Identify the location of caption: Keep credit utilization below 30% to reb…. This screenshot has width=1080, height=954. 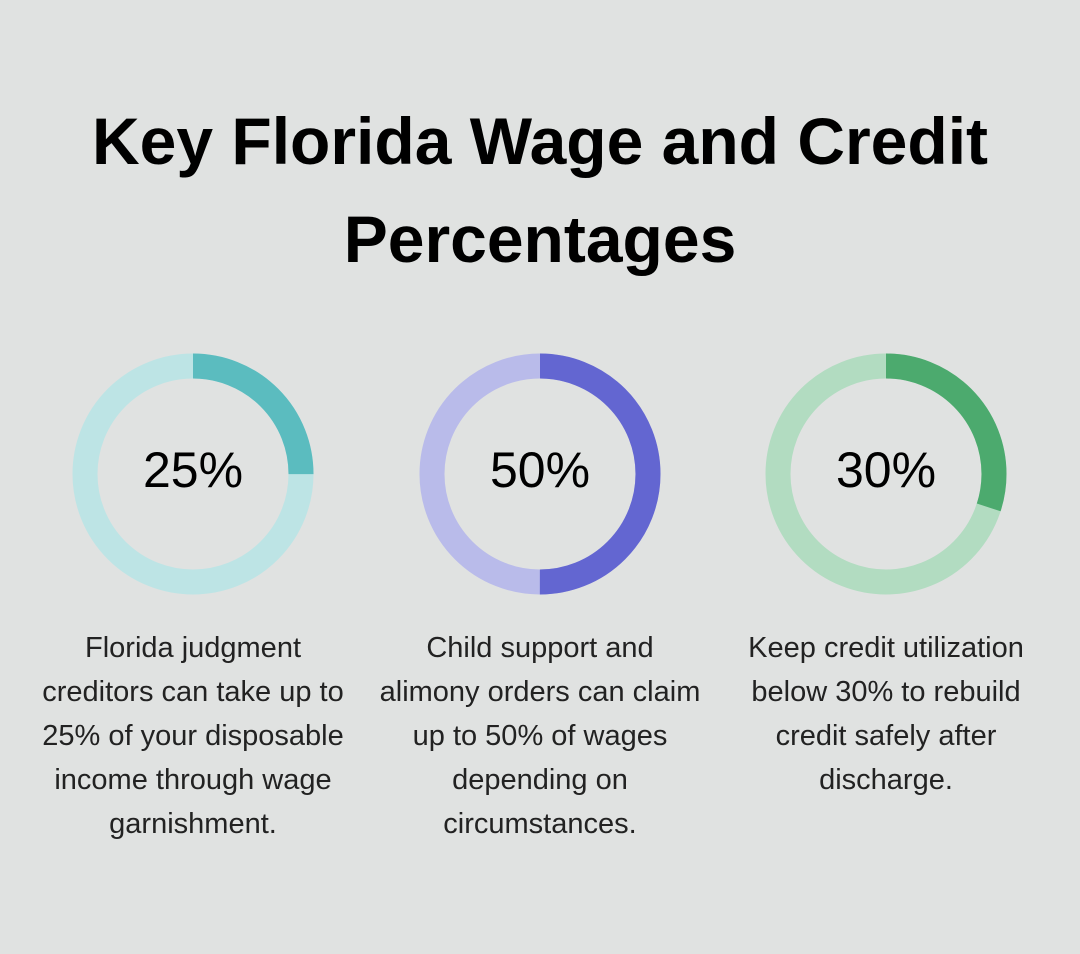
(886, 714).